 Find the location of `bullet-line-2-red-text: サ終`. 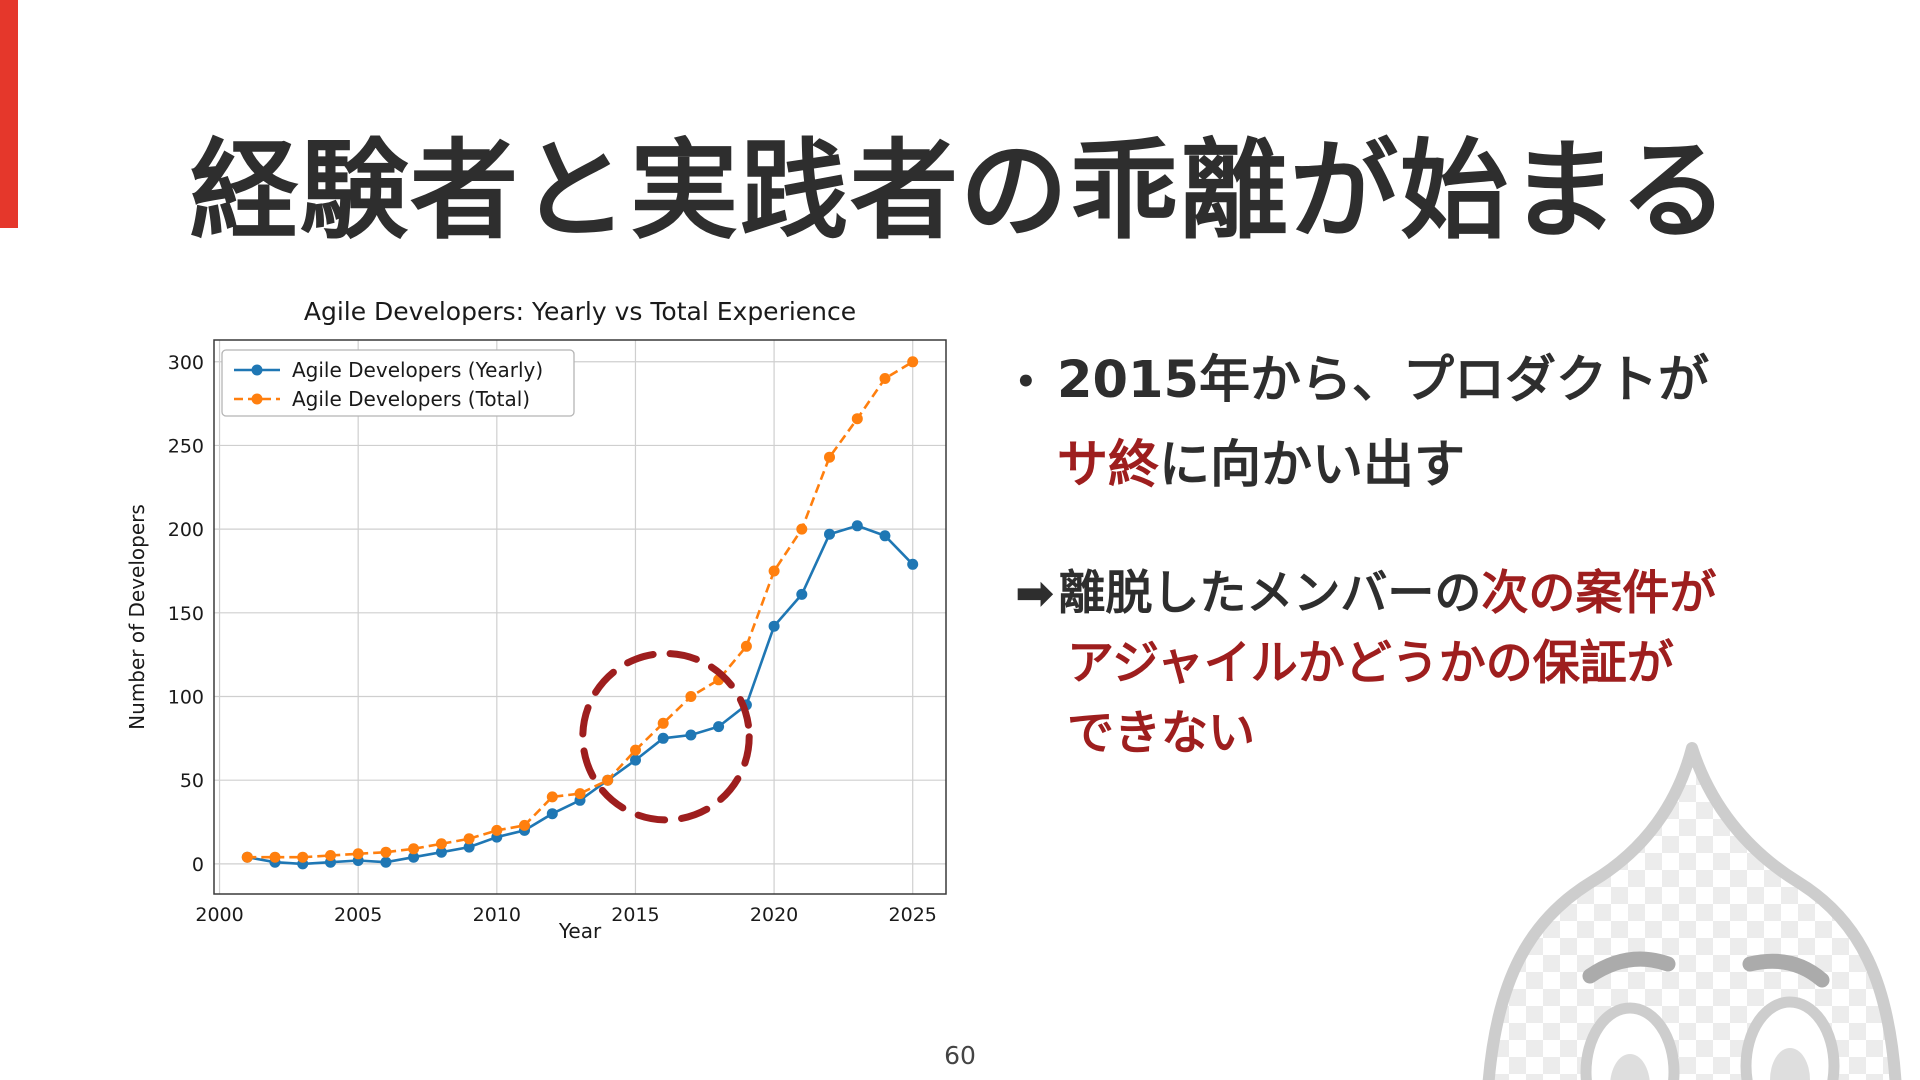

bullet-line-2-red-text: サ終 is located at coordinates (1108, 465).